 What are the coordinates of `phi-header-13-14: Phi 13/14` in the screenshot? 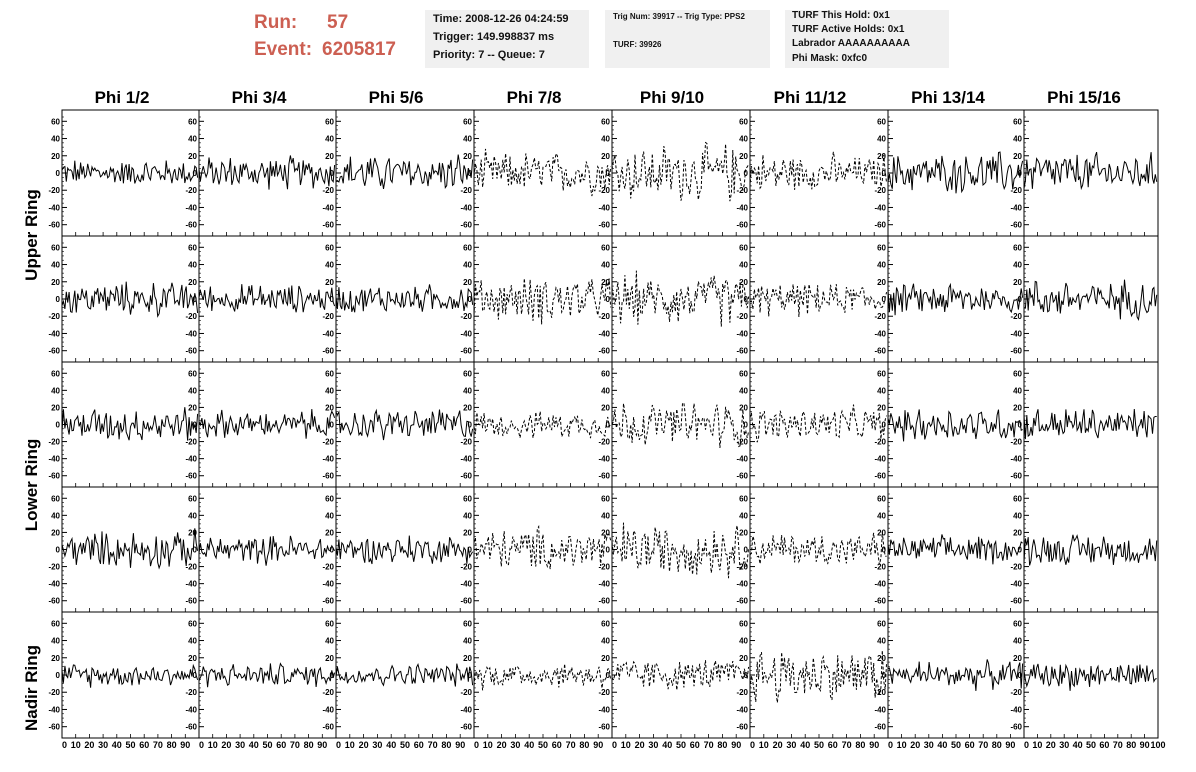 It's located at (948, 97).